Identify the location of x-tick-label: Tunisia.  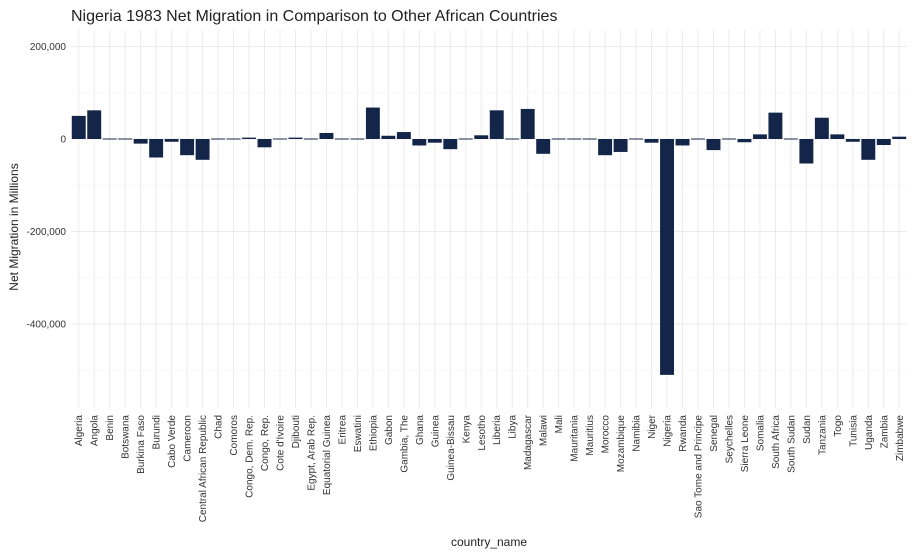
(853, 431).